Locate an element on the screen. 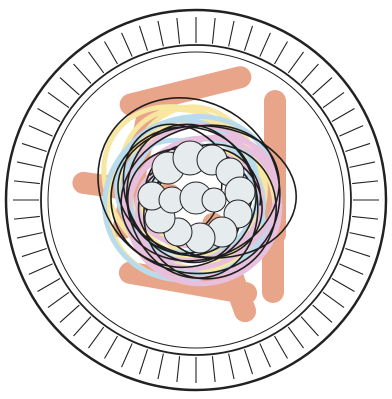 This screenshot has width=392, height=399. cloud-topping is located at coordinates (196, 197).